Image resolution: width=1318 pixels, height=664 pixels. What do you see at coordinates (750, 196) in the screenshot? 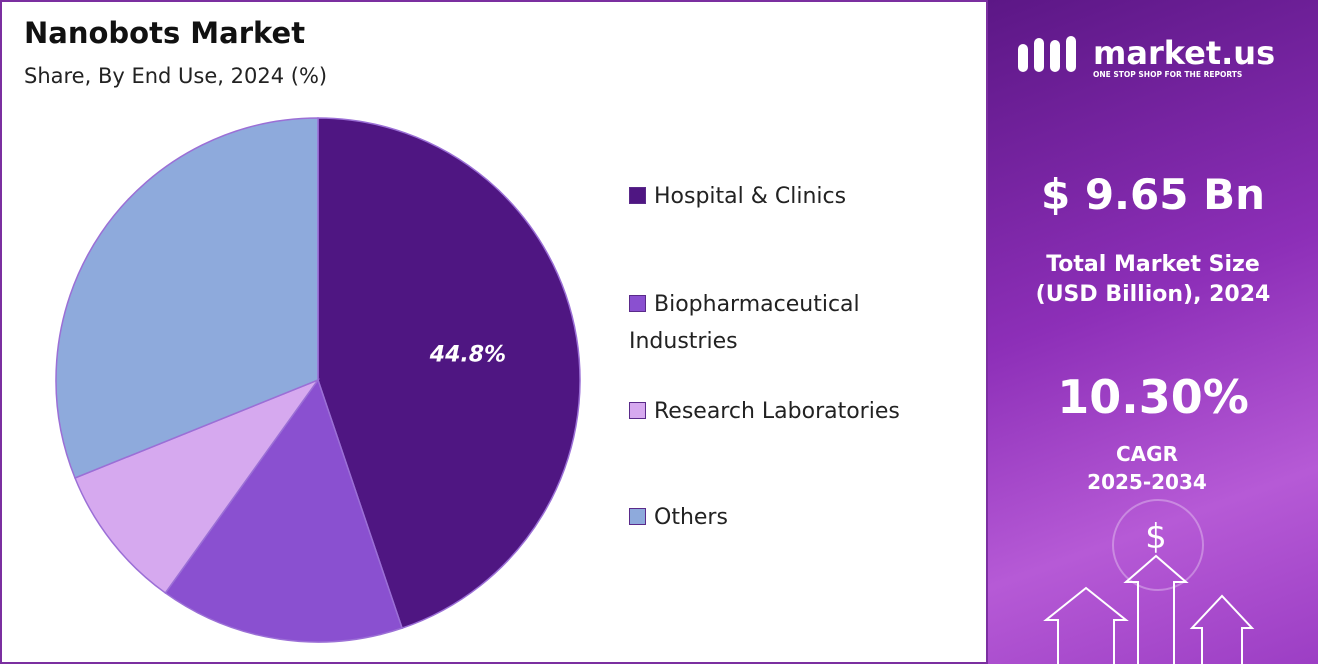
I see `legend-label: Hospital & Clinics` at bounding box center [750, 196].